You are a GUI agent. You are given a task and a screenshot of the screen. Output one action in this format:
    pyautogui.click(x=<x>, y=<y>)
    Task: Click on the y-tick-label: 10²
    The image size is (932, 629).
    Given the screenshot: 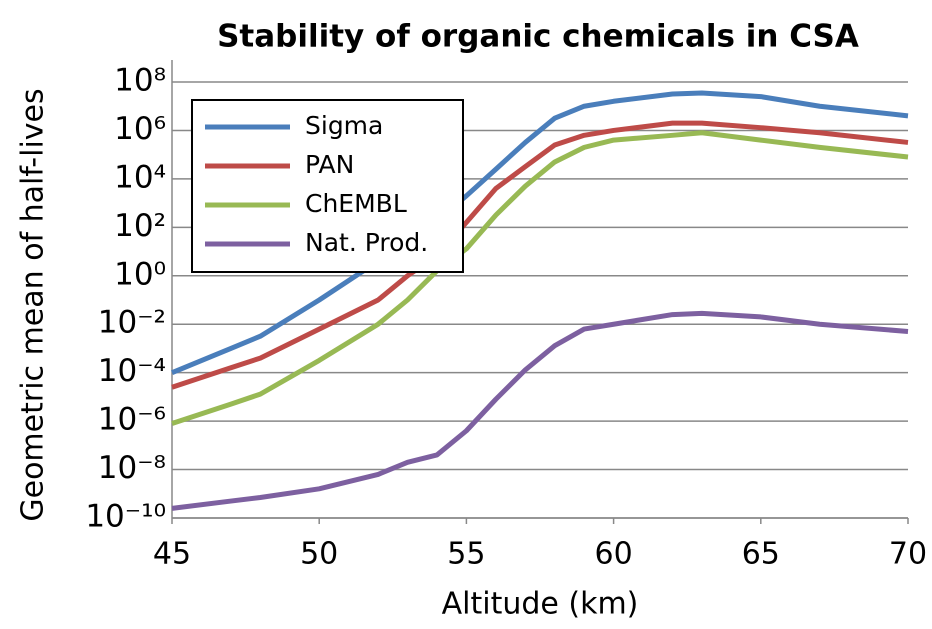 What is the action you would take?
    pyautogui.click(x=140, y=226)
    